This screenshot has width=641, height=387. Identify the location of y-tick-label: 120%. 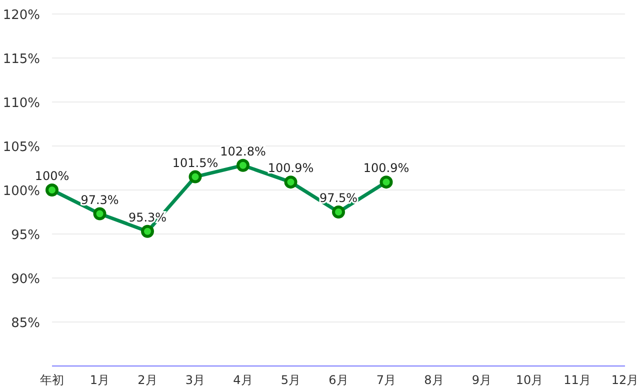
(21, 15).